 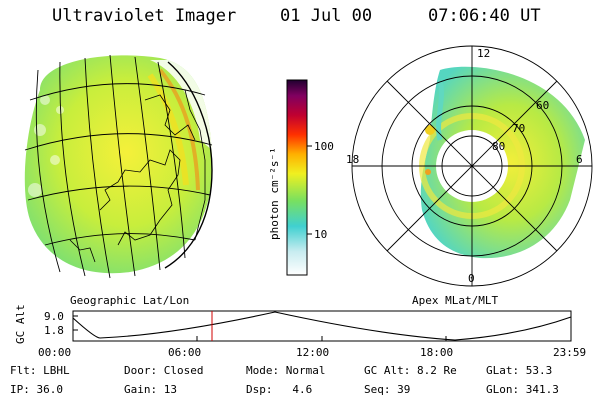 What do you see at coordinates (302, 389) in the screenshot?
I see `dsp-value: 4.6` at bounding box center [302, 389].